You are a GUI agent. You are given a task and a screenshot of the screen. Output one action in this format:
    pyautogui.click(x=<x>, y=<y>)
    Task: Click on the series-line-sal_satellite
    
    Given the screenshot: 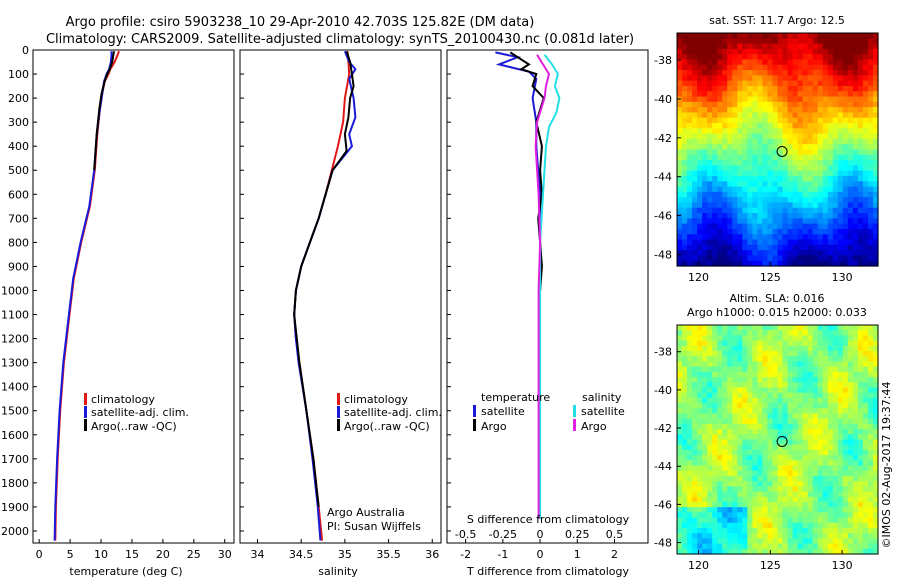 What is the action you would take?
    pyautogui.click(x=550, y=286)
    